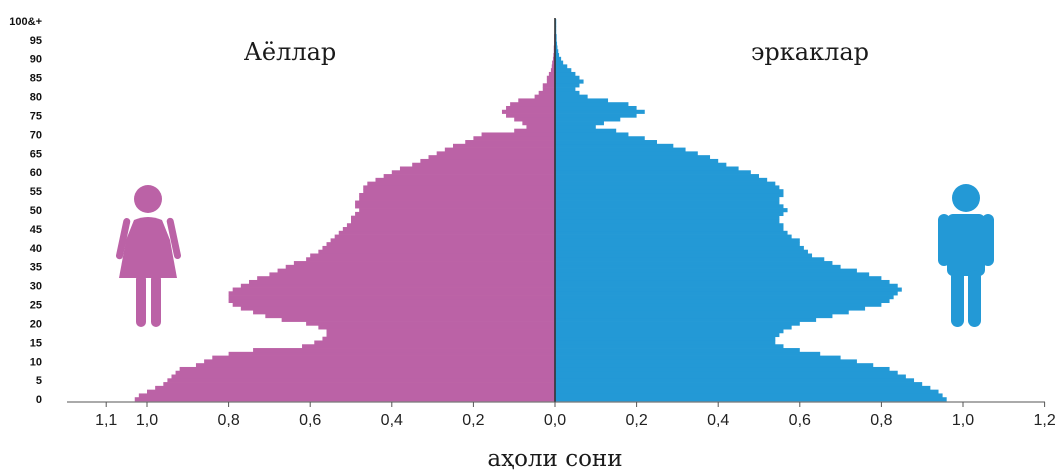 Image resolution: width=1063 pixels, height=475 pixels. What do you see at coordinates (575, 415) in the screenshot?
I see `value-tick-labels: 1,1 1,0 0,8 0,6 0,4 0,2 0,0 0,2 0,4 0,6 0,8 1,0 1,2` at bounding box center [575, 415].